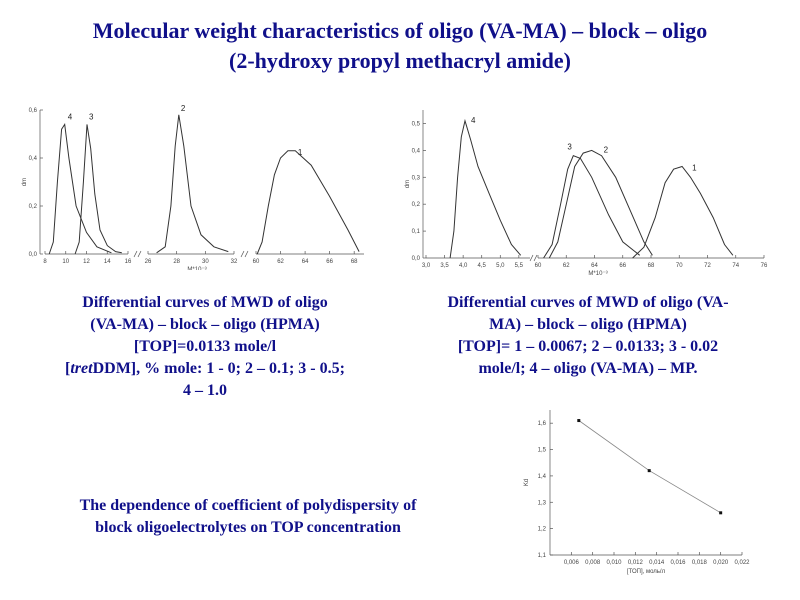  What do you see at coordinates (45, 262) in the screenshot?
I see `x-tick-label: 8` at bounding box center [45, 262].